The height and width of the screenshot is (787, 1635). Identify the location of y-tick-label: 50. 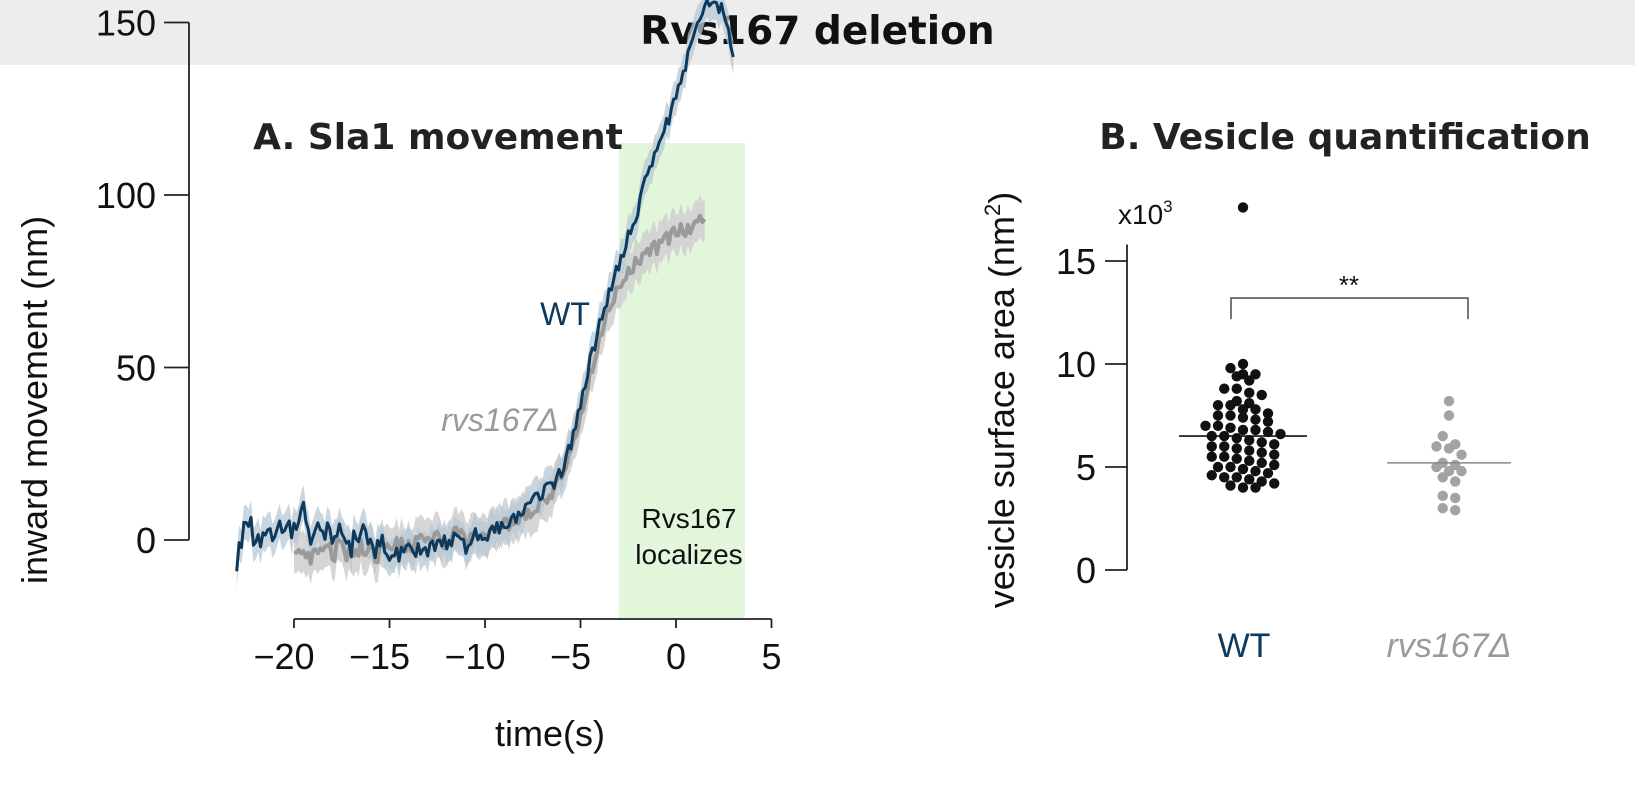
(136, 368).